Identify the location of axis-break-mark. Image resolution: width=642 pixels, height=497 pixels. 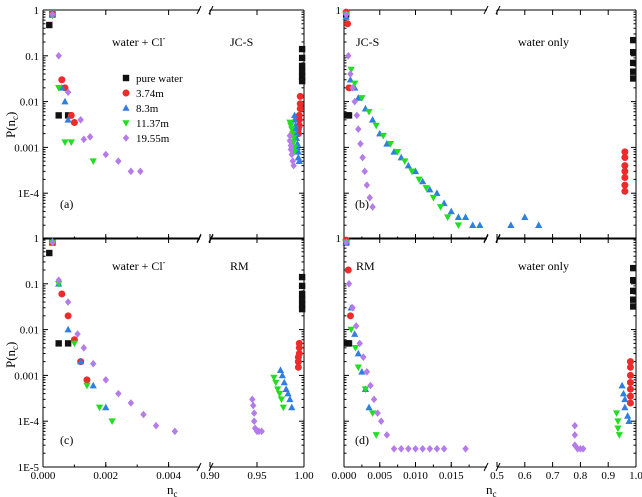
(486, 238).